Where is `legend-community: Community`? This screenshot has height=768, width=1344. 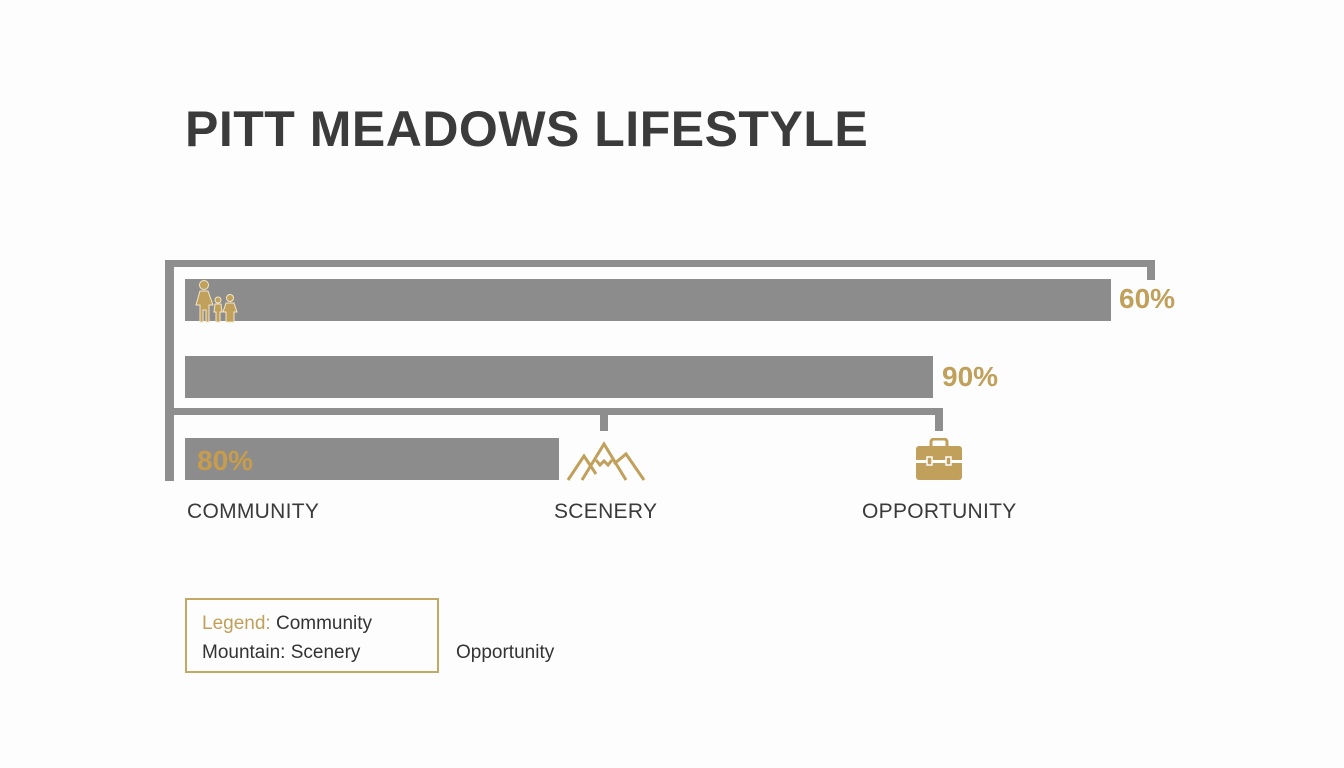
legend-community: Community is located at coordinates (321, 623).